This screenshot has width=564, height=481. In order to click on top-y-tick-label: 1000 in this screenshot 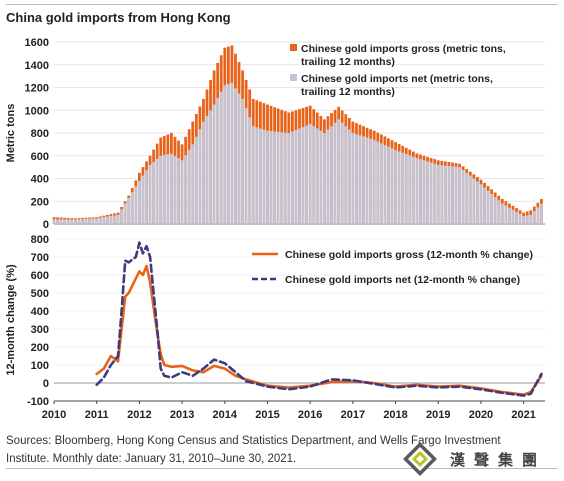, I will do `click(37, 111)`.